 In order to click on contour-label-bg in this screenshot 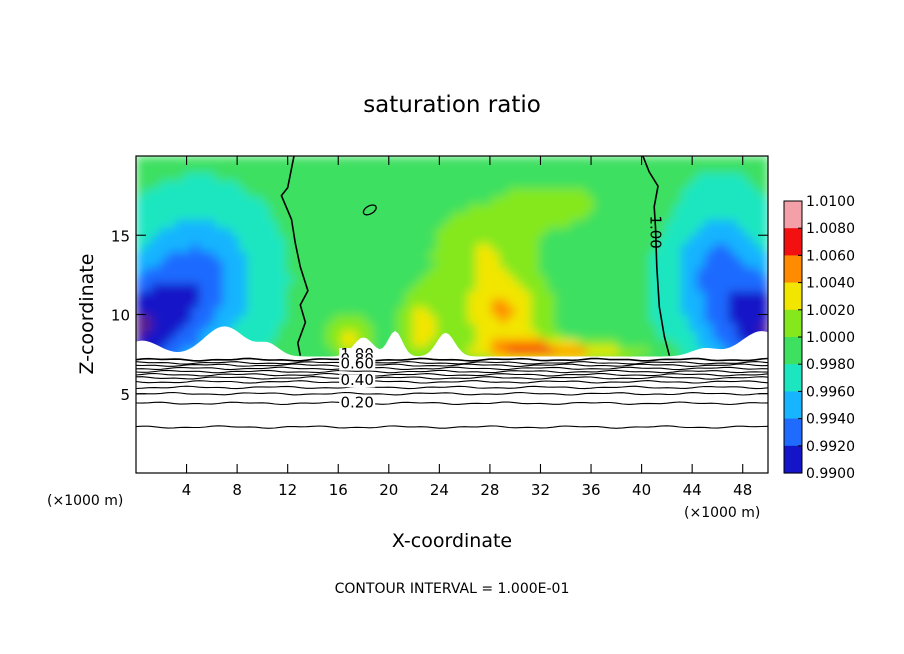, I will do `click(357, 403)`.